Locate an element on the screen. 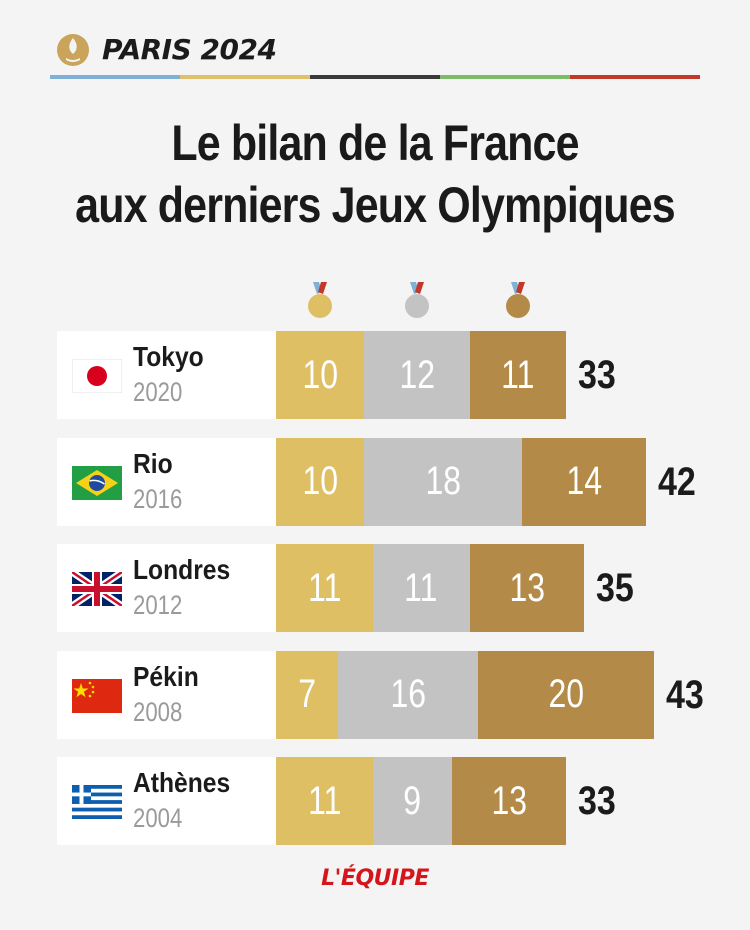 The width and height of the screenshot is (750, 930). city-label: Londres is located at coordinates (182, 569).